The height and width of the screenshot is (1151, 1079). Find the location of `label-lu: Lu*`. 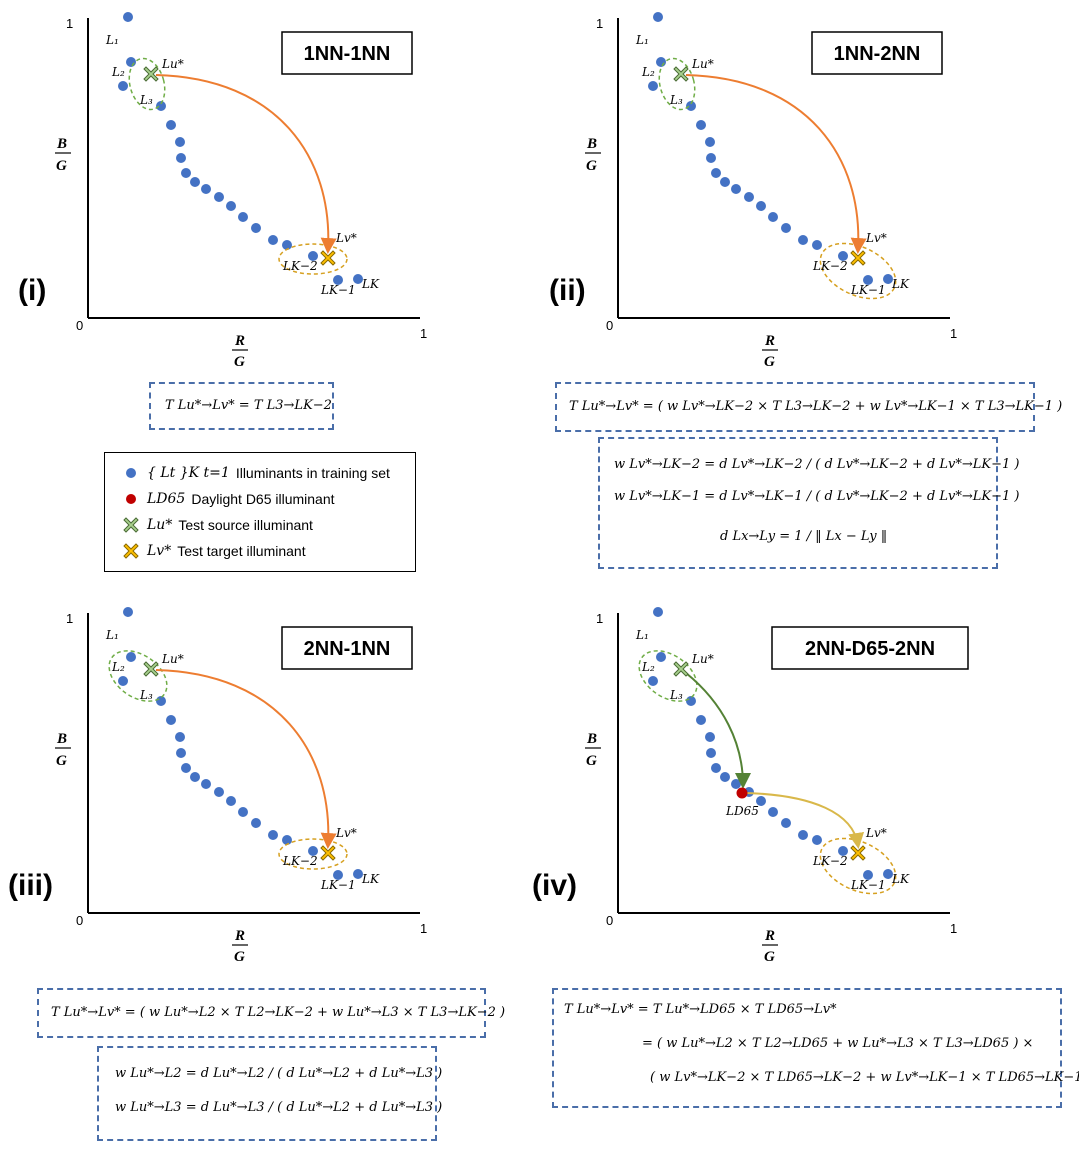

label-lu: Lu* is located at coordinates (702, 659).